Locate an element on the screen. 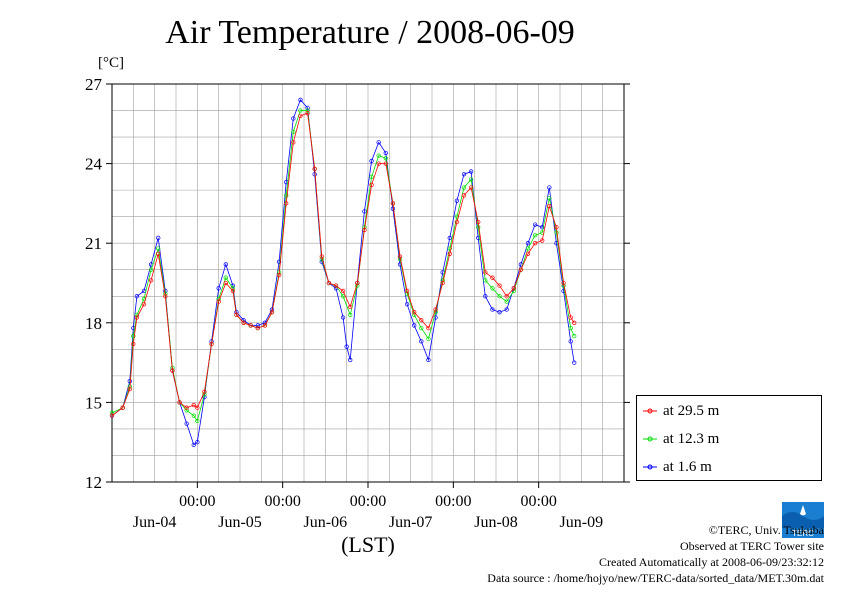 Image resolution: width=842 pixels, height=595 pixels. legend-item-12-3m: at 12.3 m is located at coordinates (681, 439).